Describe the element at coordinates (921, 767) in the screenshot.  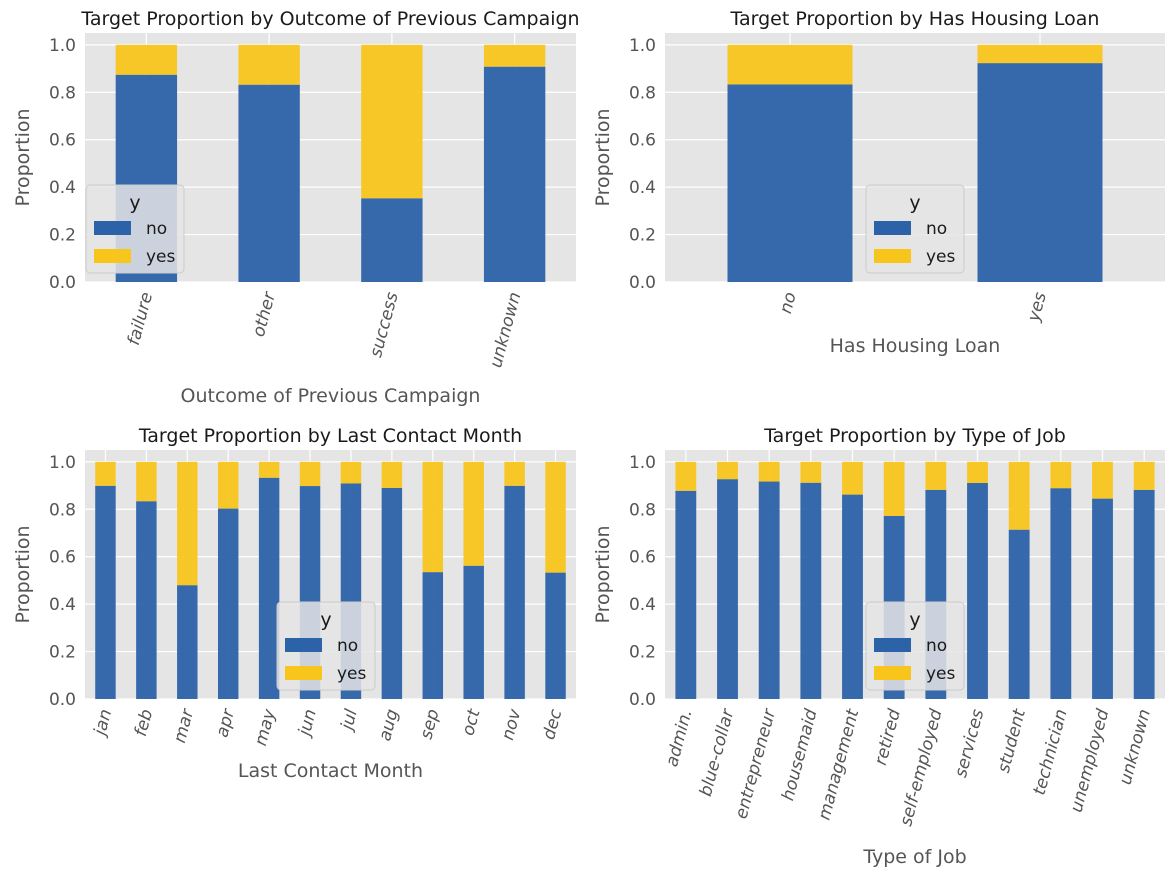
I see `x-tick-label: self-employed` at that location.